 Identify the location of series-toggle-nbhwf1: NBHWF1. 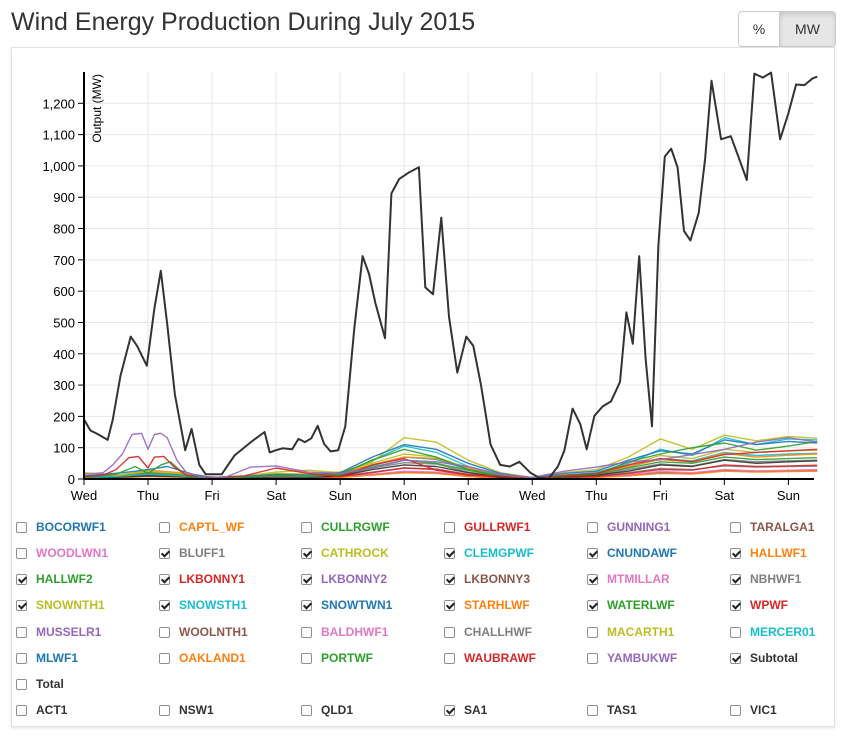
(765, 579).